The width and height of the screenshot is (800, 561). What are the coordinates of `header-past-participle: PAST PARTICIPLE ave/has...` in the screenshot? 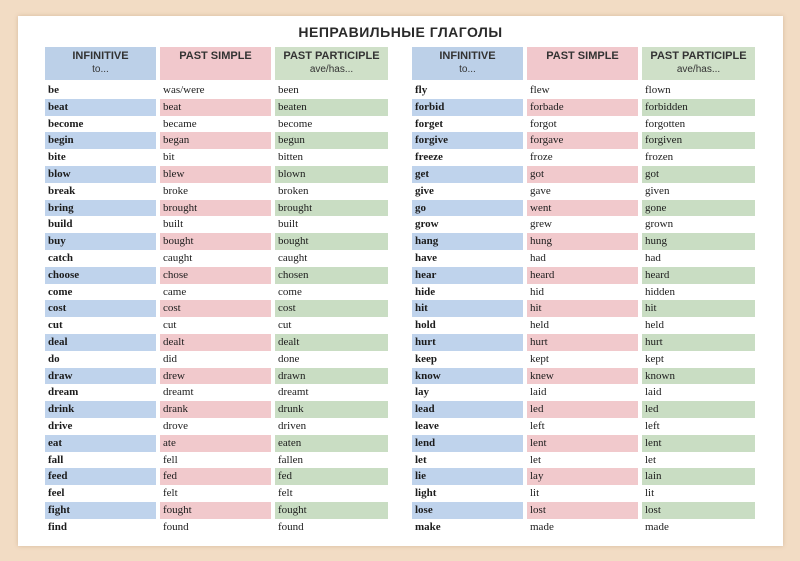 It's located at (331, 63).